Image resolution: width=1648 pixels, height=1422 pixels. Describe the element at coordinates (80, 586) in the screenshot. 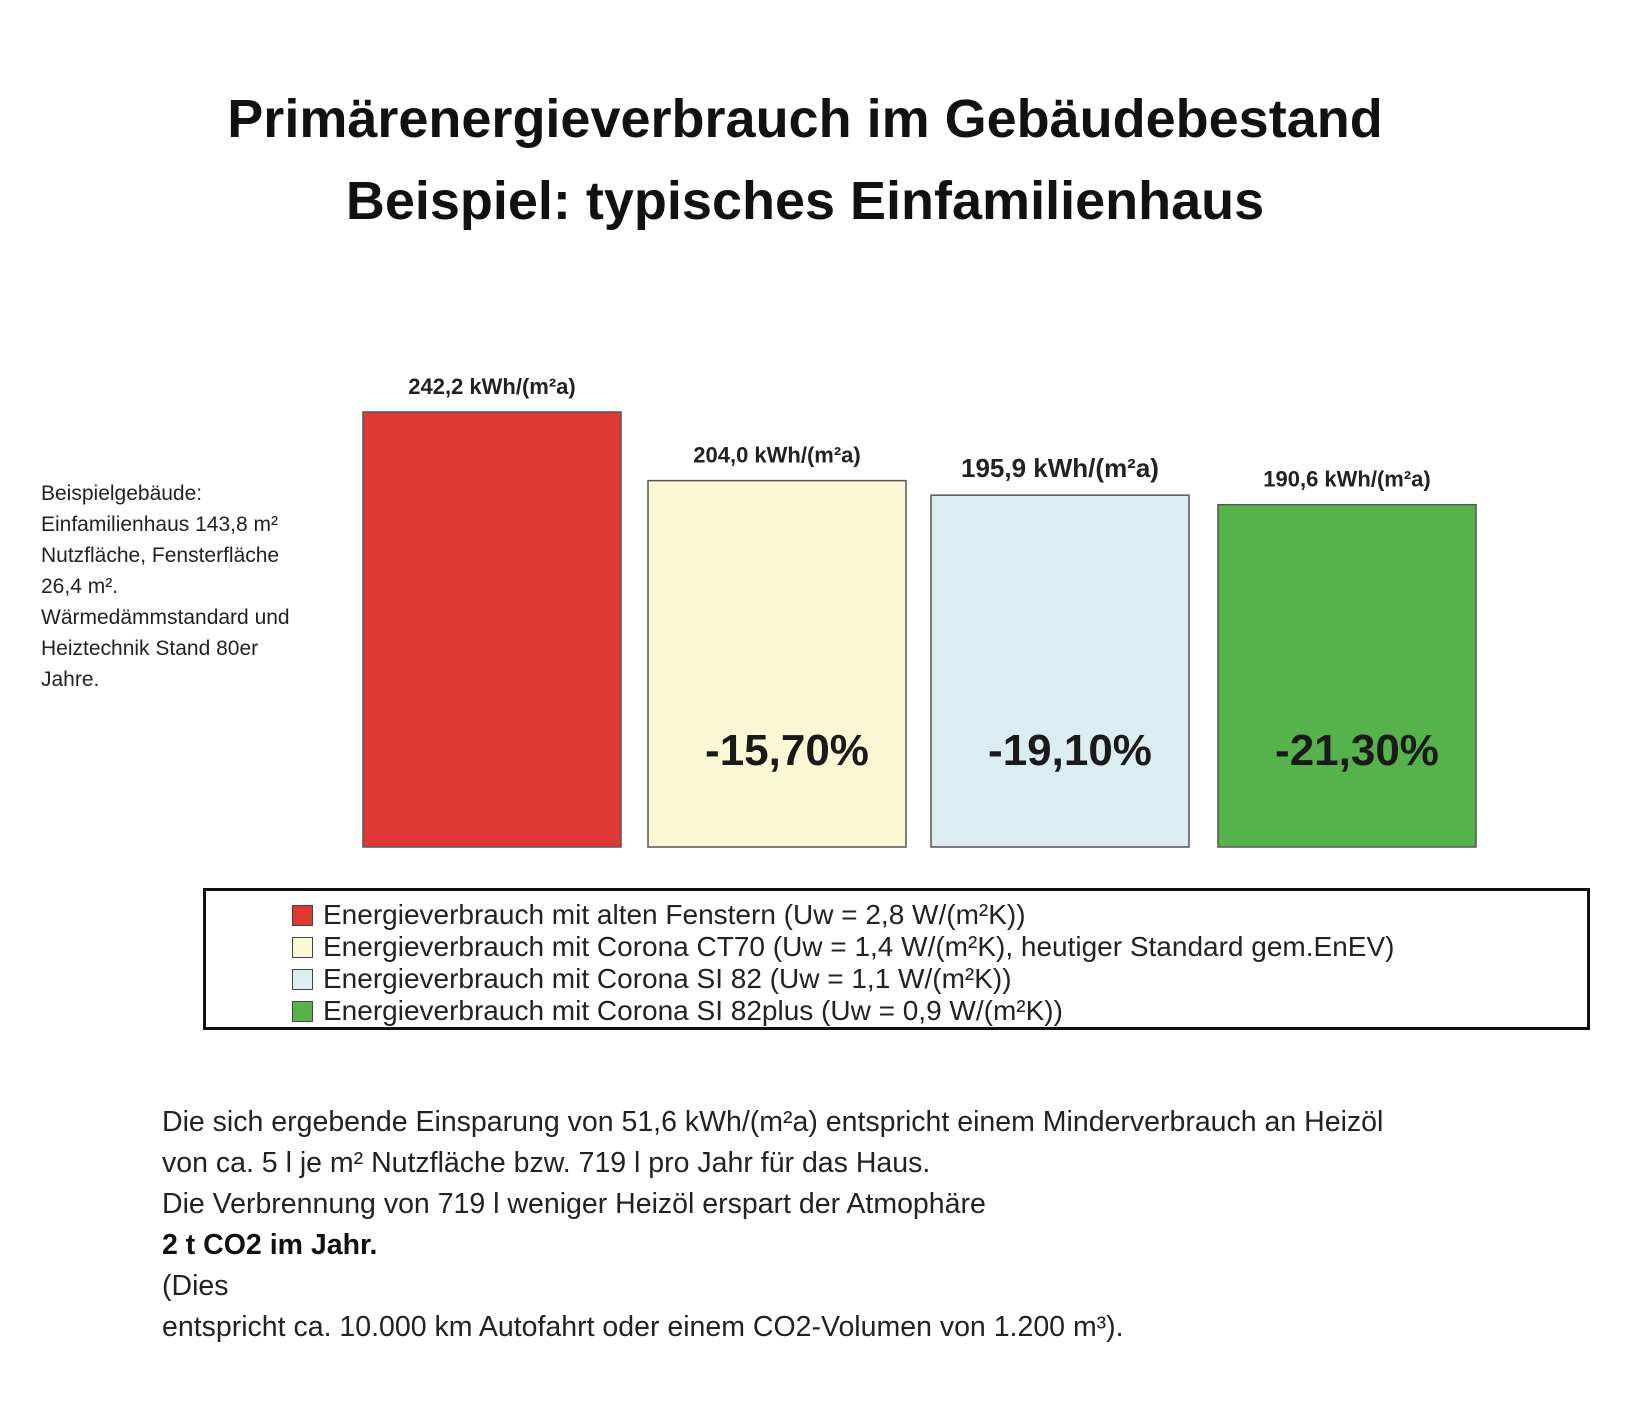

I see `side-note-line: 26,4 m².` at that location.